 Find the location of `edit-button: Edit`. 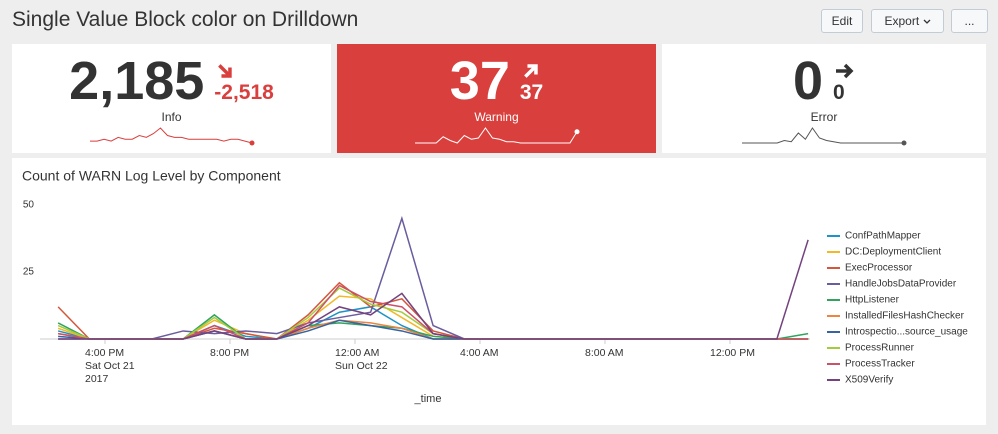

edit-button: Edit is located at coordinates (842, 21).